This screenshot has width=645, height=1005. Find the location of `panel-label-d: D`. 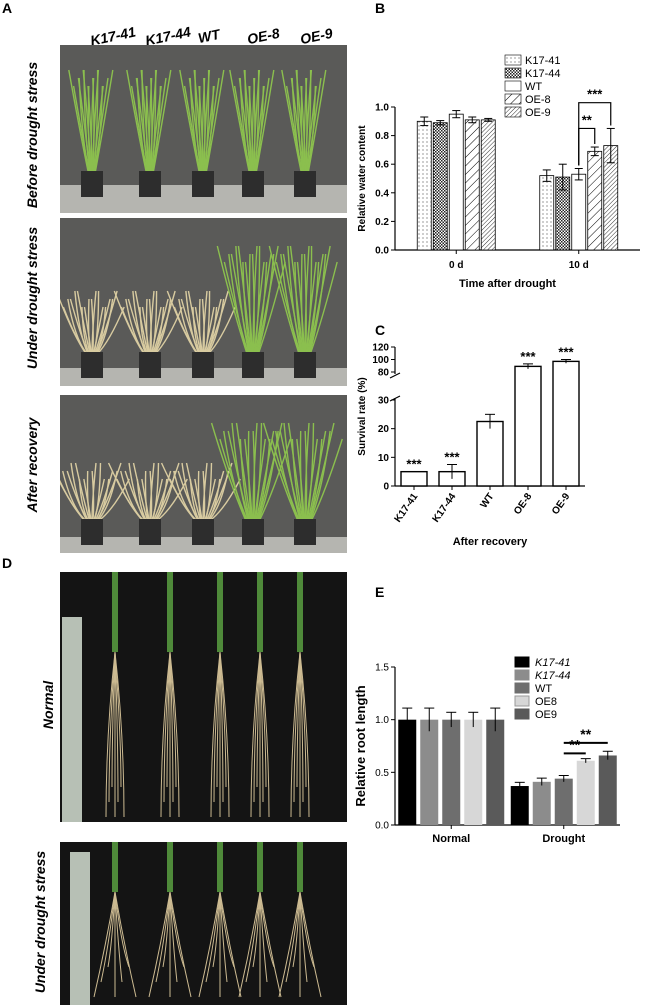

panel-label-d: D is located at coordinates (7, 563).